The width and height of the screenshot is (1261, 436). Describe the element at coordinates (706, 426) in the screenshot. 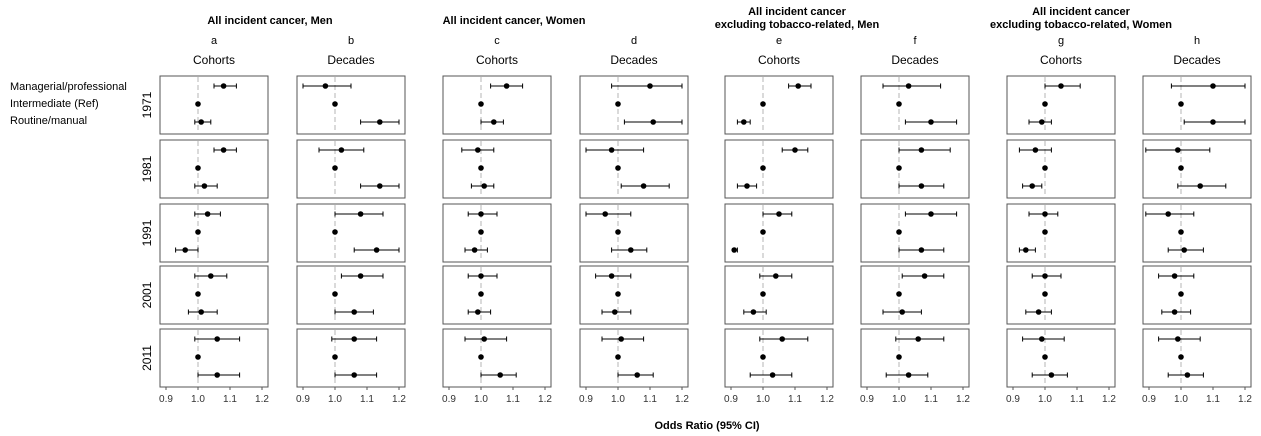

I see `x-axis-label: Odds Ratio (95% CI)` at that location.